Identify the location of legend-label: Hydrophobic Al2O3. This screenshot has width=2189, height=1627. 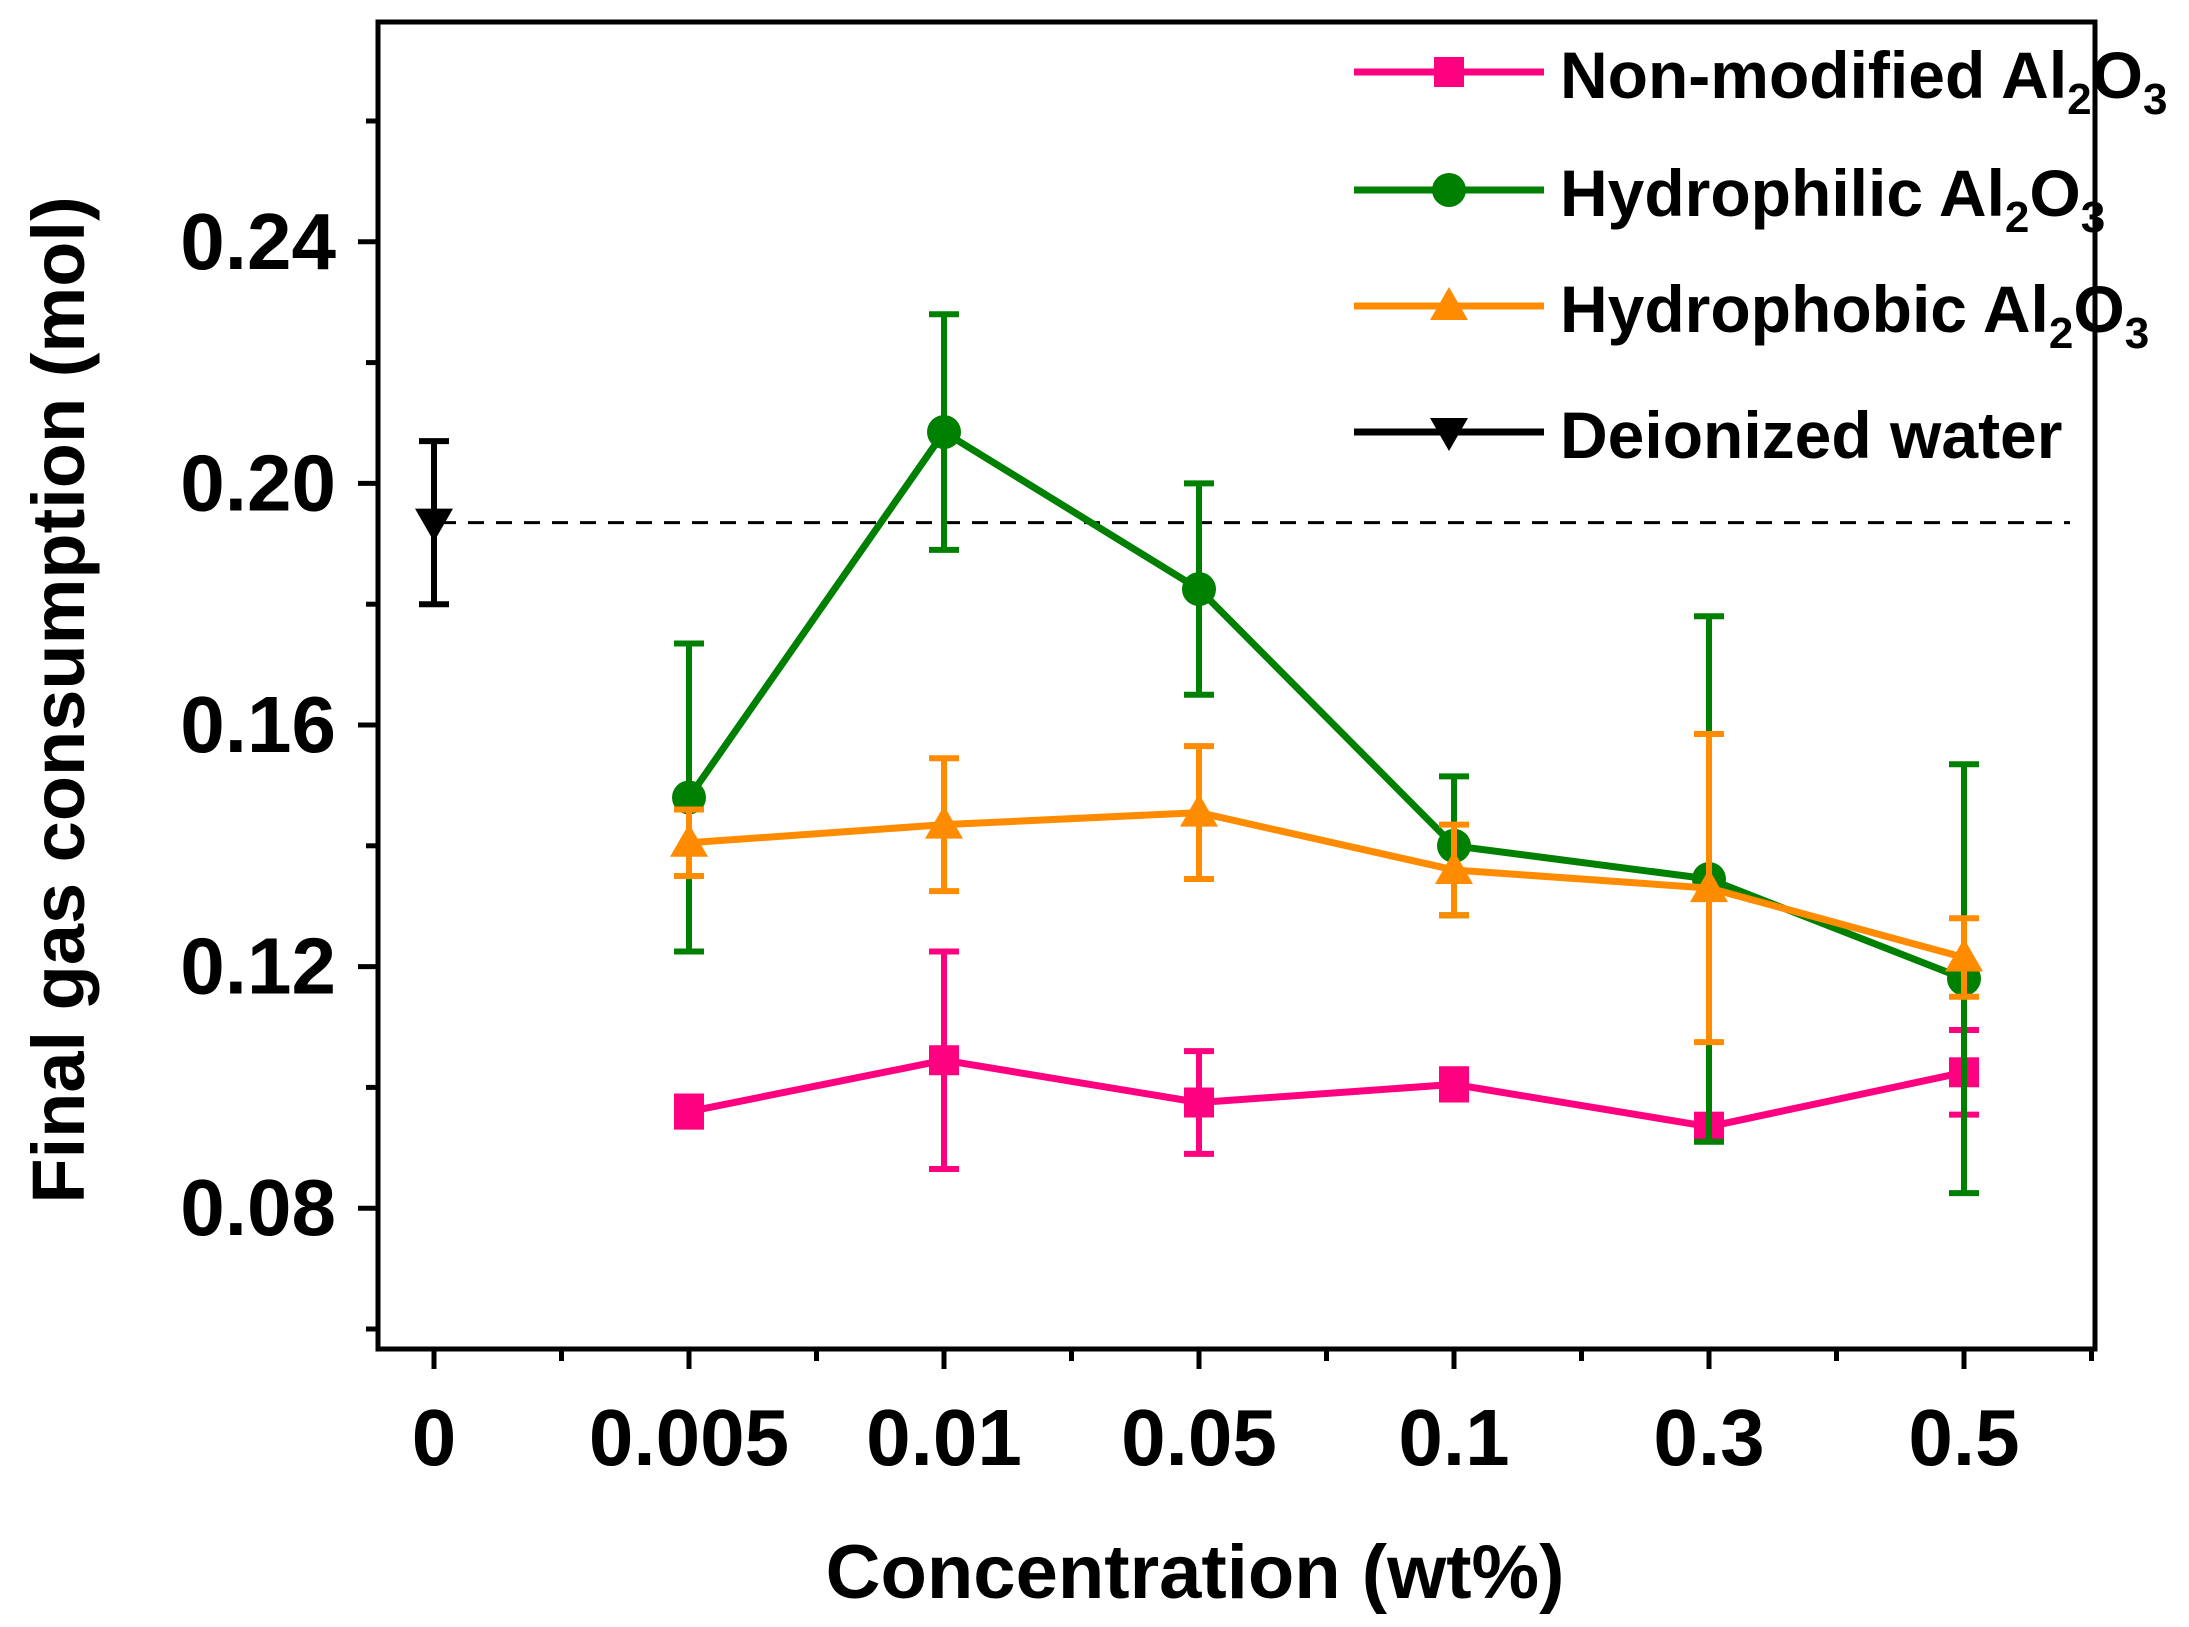
(1854, 315).